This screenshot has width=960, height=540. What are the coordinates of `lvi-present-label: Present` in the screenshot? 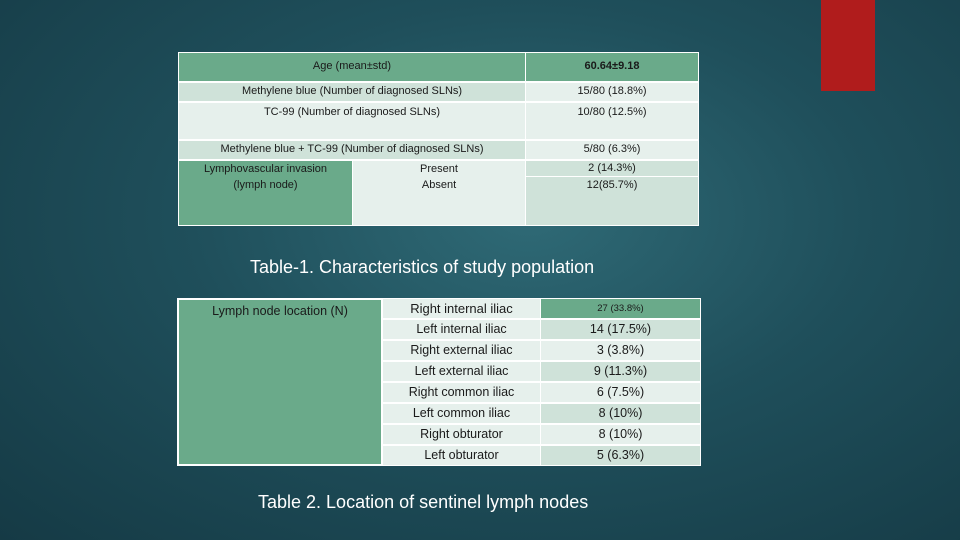 It's located at (439, 169).